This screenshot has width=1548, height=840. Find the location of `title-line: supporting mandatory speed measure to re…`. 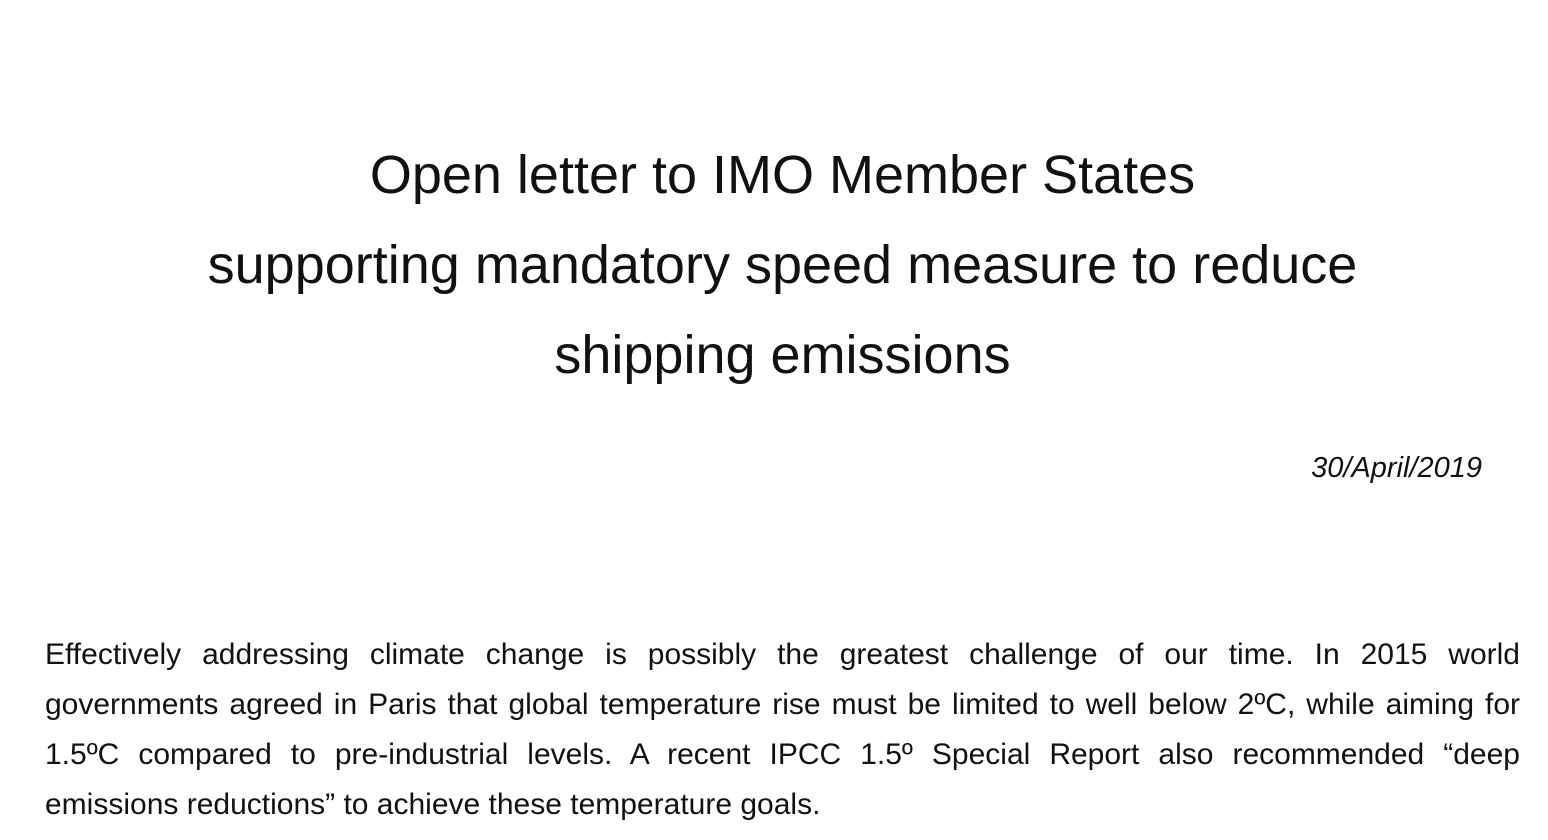

title-line: supporting mandatory speed measure to re… is located at coordinates (782, 265).